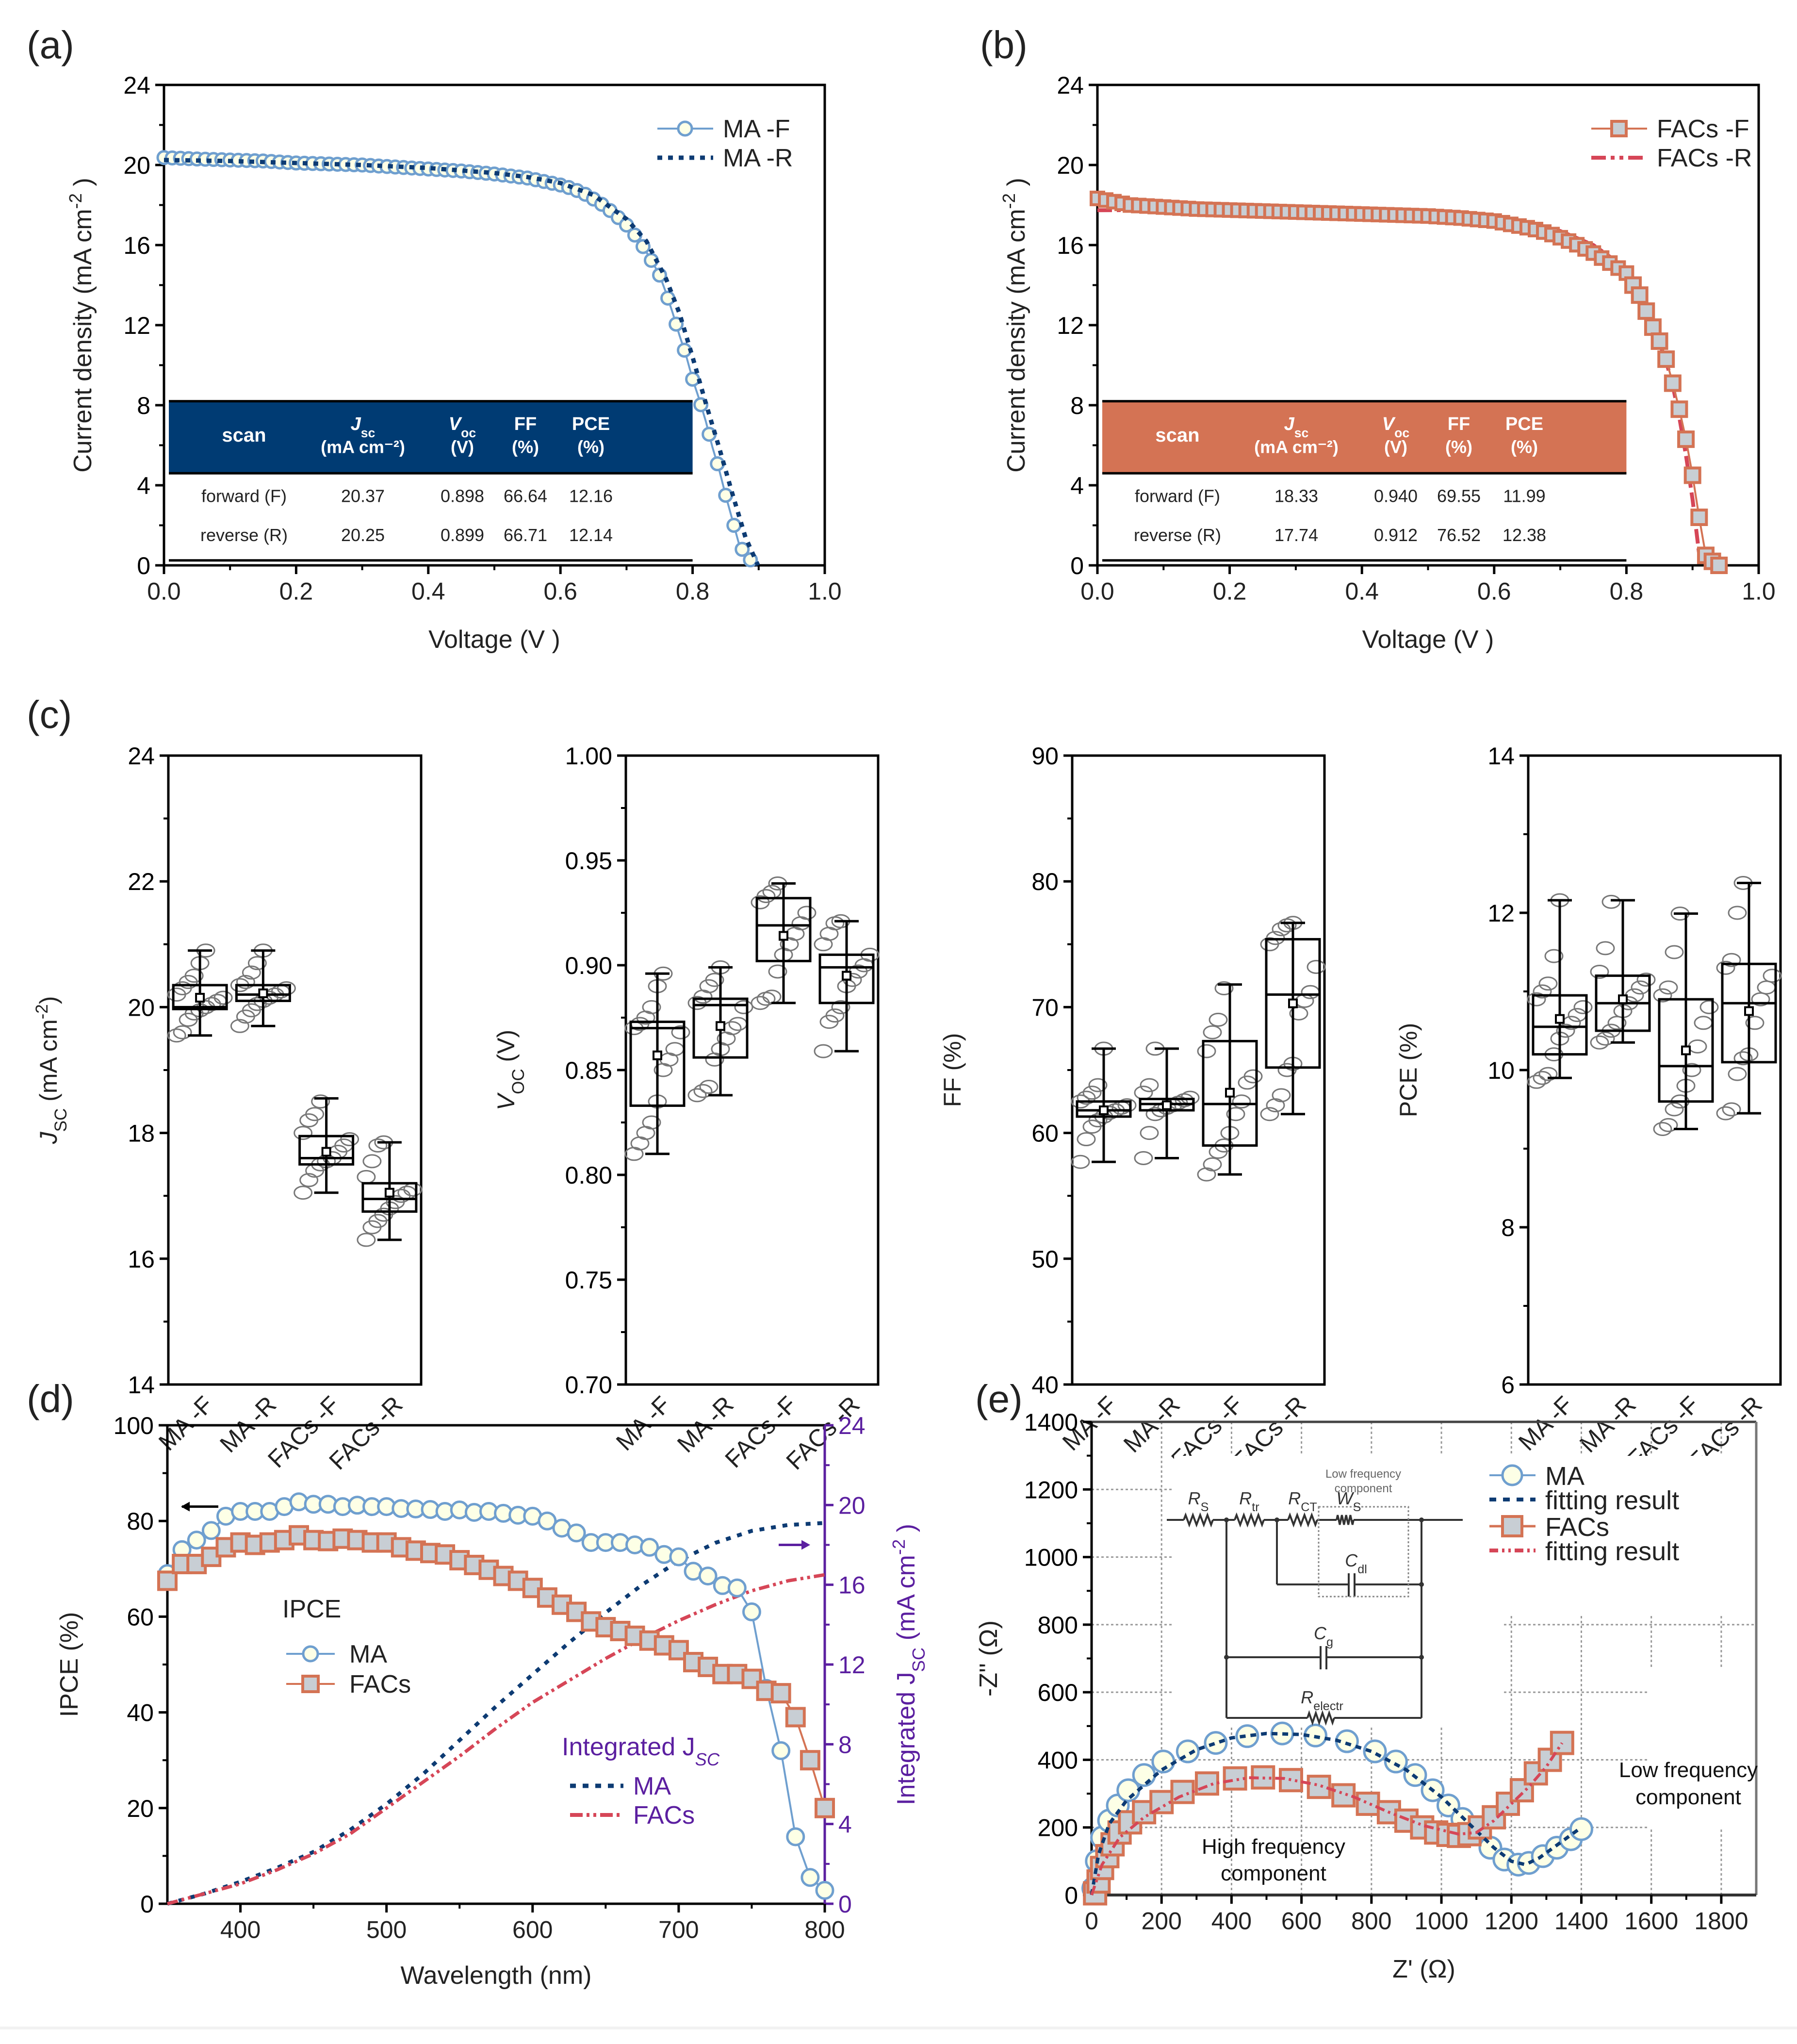 This screenshot has width=1797, height=2044. Describe the element at coordinates (1508, 1385) in the screenshot. I see `boxplot-y-tick-label: 6` at that location.